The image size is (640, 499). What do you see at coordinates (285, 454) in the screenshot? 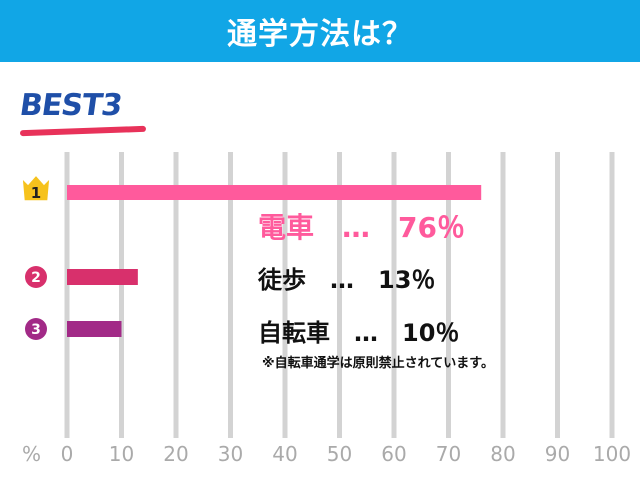
I see `x-tick-label: 40` at bounding box center [285, 454].